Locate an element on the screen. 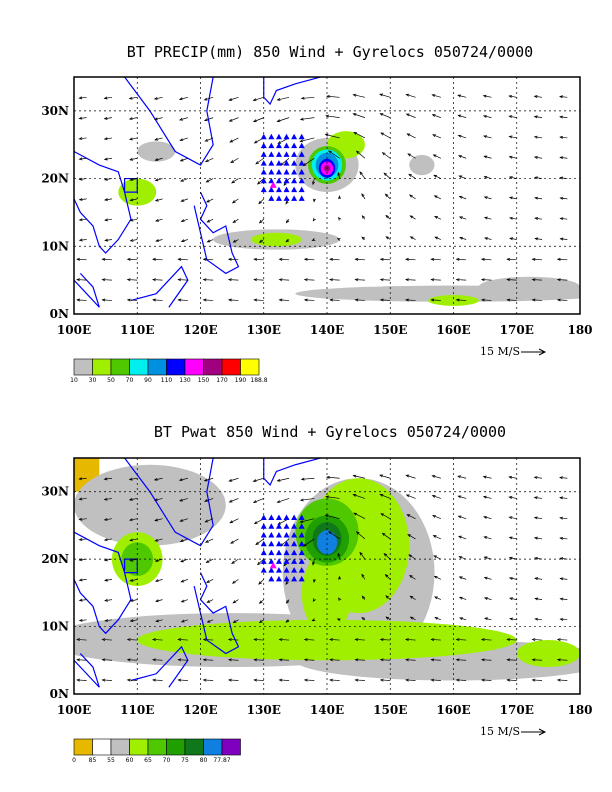 The image size is (612, 792). y-tick-label: 20N is located at coordinates (55, 559).